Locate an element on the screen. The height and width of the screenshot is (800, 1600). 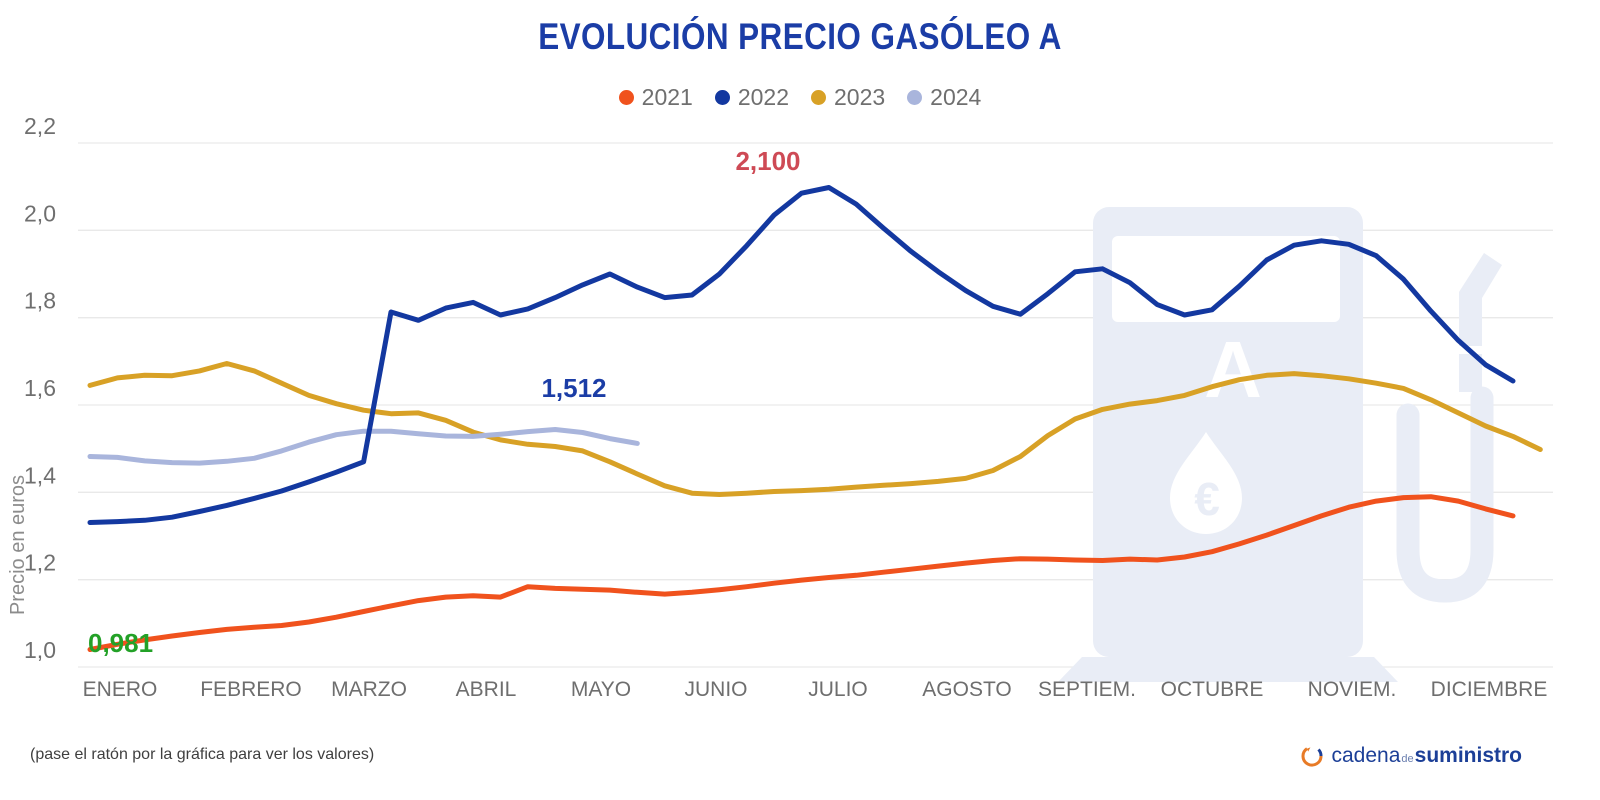
y-tick-label-1,0: 1,0 is located at coordinates (40, 650).